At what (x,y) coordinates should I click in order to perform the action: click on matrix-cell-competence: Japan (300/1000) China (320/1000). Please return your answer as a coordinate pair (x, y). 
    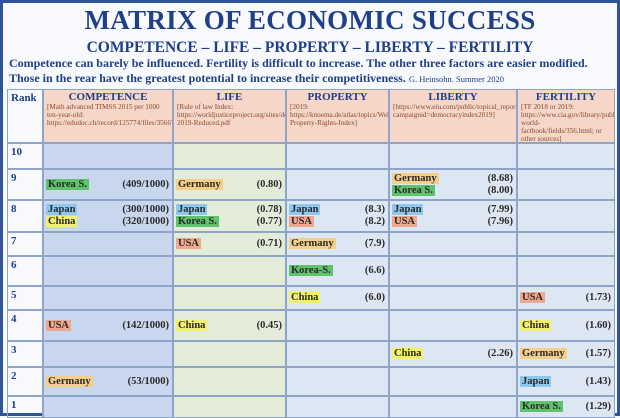
    Looking at the image, I should click on (108, 216).